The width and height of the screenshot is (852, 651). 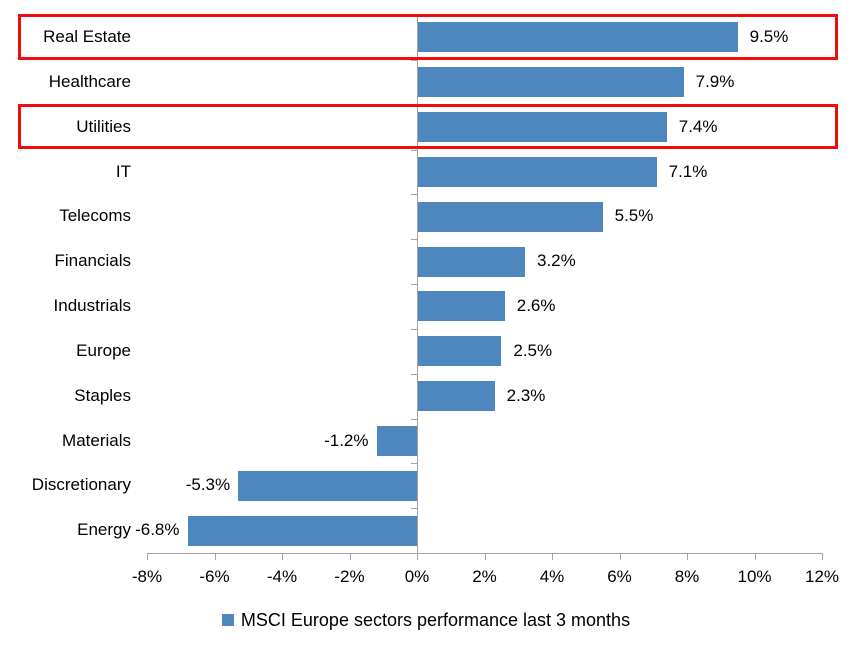 I want to click on value-label: 3.2%, so click(x=556, y=261).